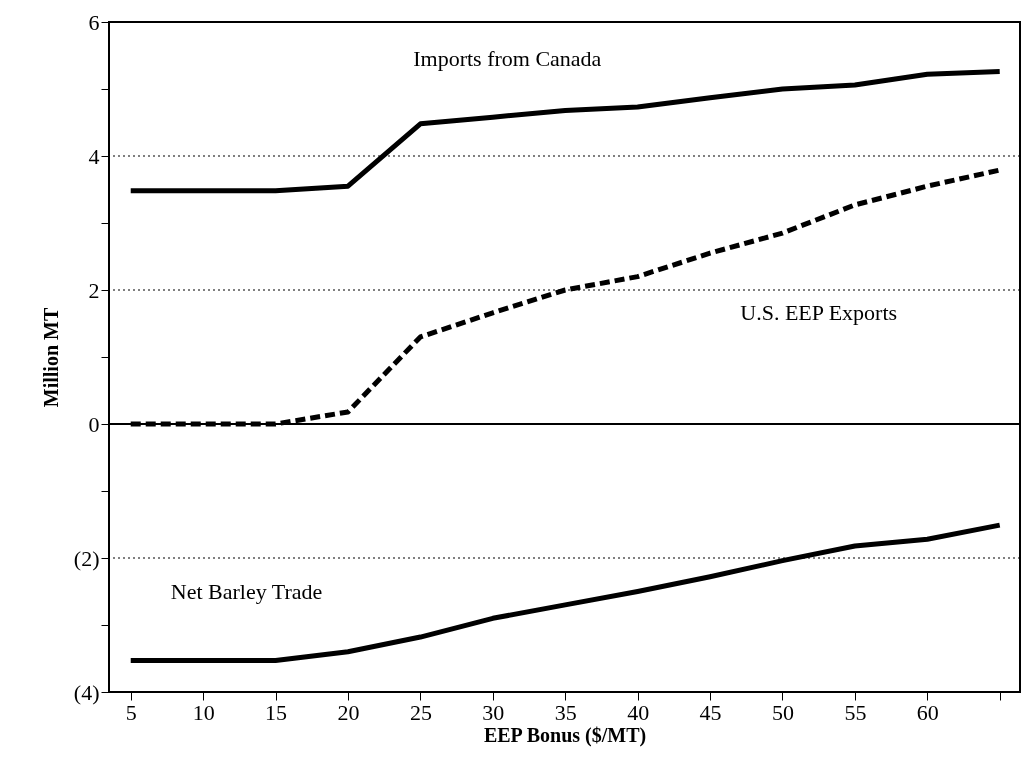 The width and height of the screenshot is (1035, 782). Describe the element at coordinates (246, 591) in the screenshot. I see `text: Net Barley Trade` at that location.